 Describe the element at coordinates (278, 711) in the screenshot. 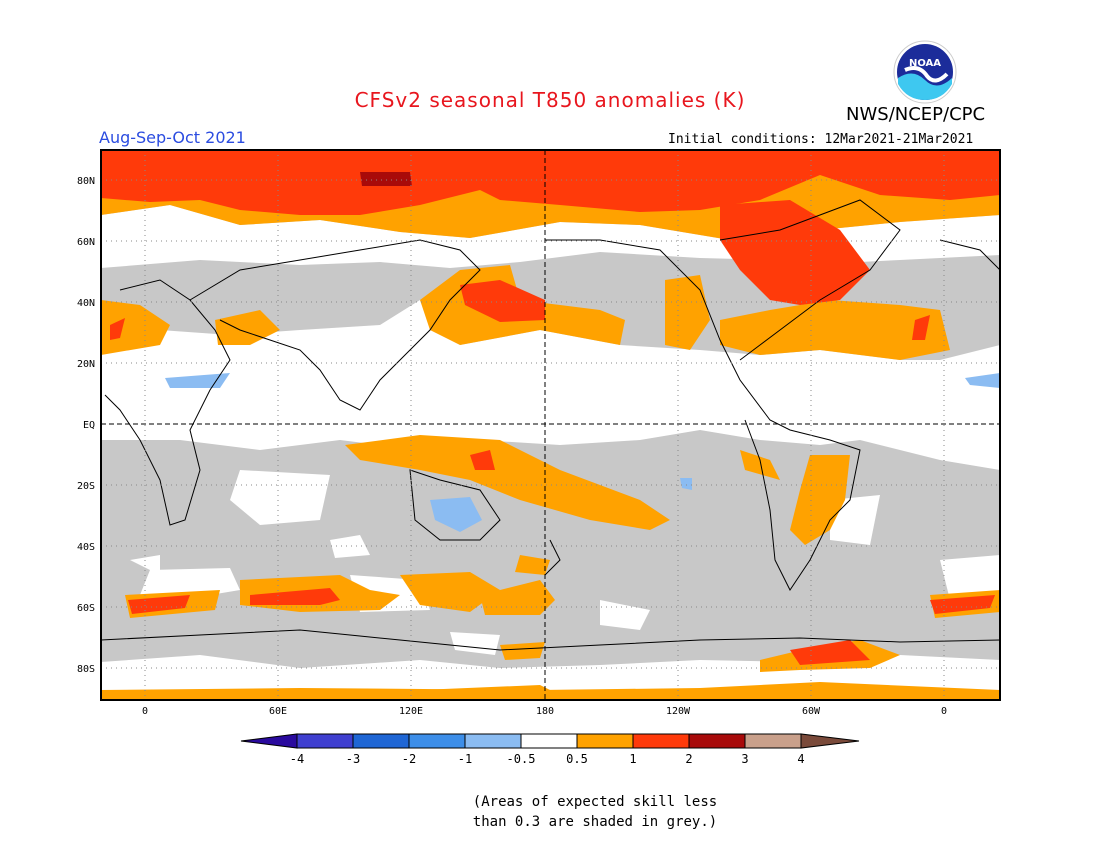

I see `lon-label: 60E` at that location.